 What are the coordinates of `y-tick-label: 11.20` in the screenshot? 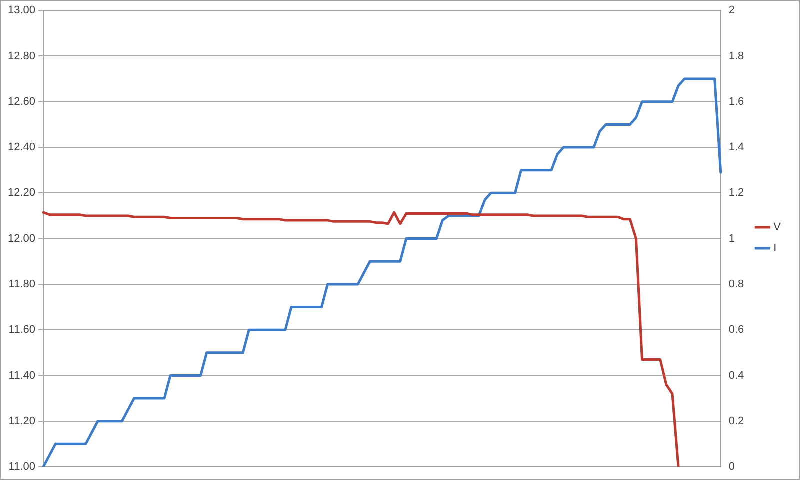 It's located at (22, 421).